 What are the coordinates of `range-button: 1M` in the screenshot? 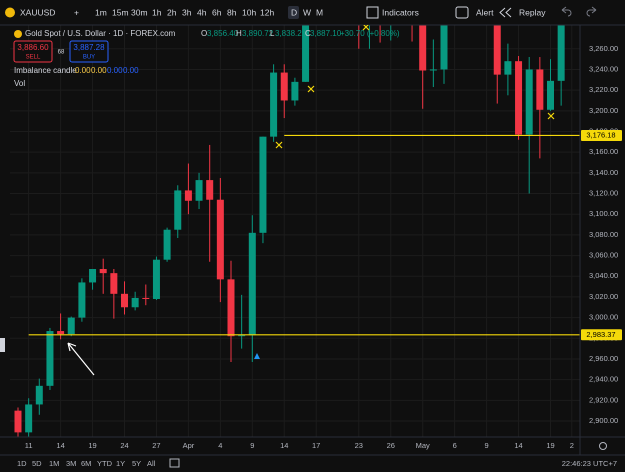 It's located at (54, 463).